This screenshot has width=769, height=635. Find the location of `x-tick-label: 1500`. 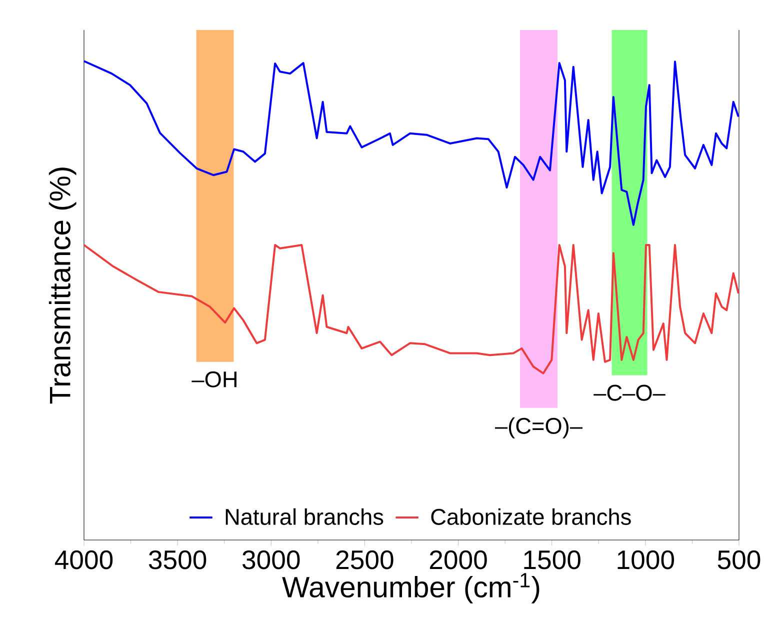

x-tick-label: 1500 is located at coordinates (552, 560).